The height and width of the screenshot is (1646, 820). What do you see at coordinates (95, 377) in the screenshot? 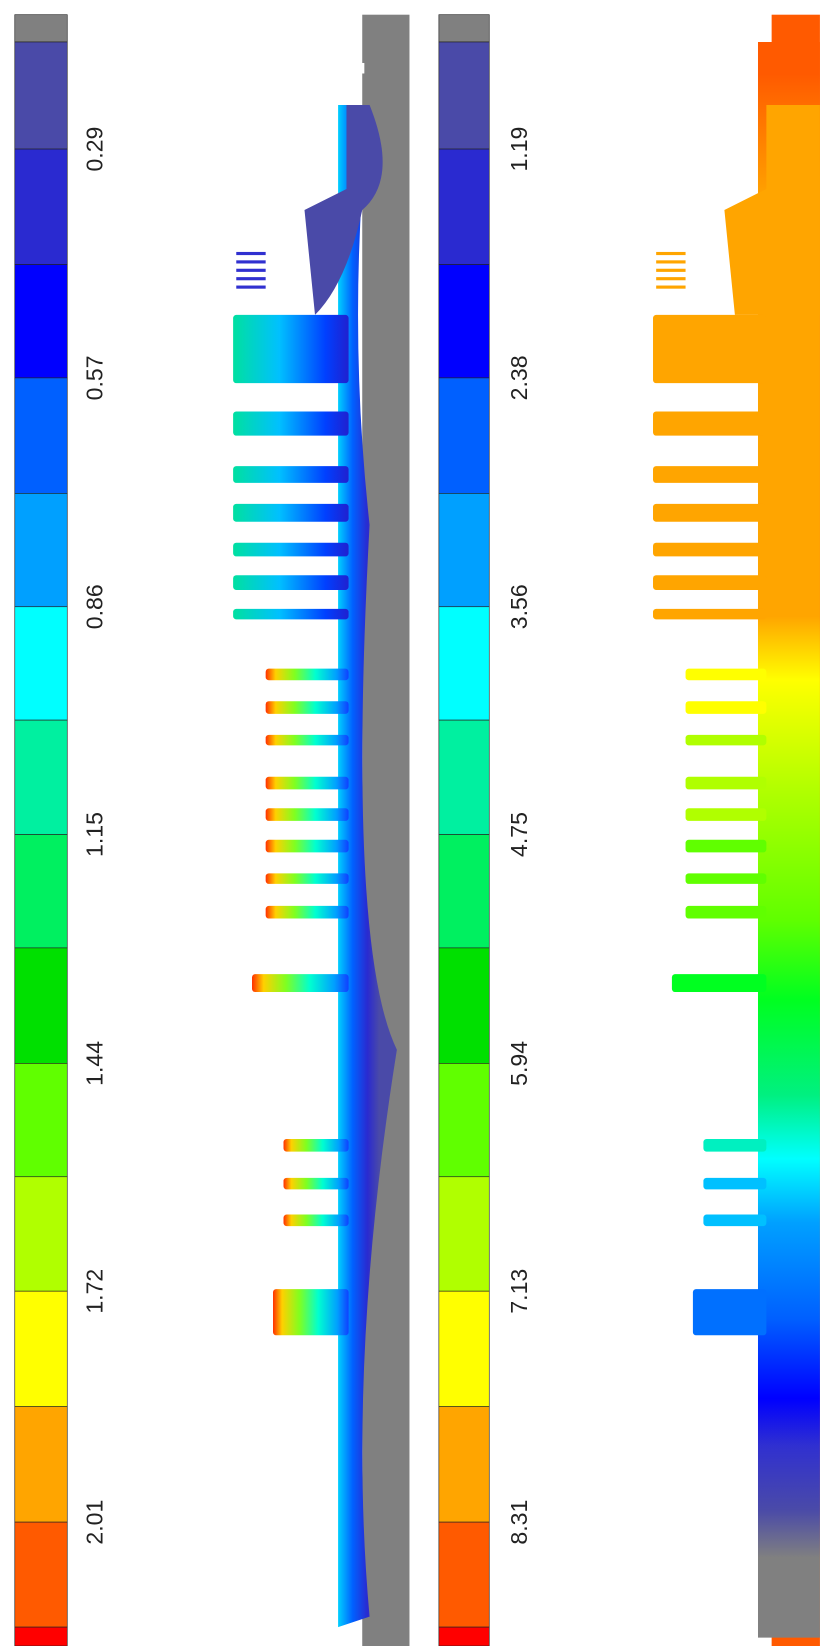
I see `colorbar-label: 0.57` at bounding box center [95, 377].